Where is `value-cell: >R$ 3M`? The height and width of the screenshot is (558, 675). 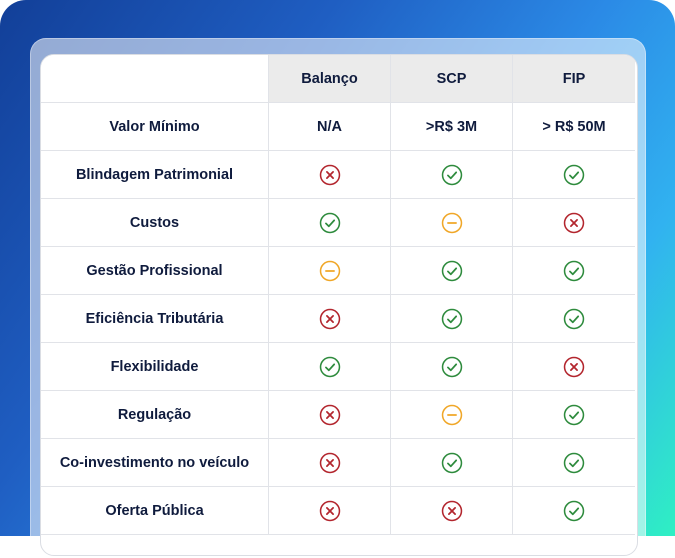 value-cell: >R$ 3M is located at coordinates (452, 127).